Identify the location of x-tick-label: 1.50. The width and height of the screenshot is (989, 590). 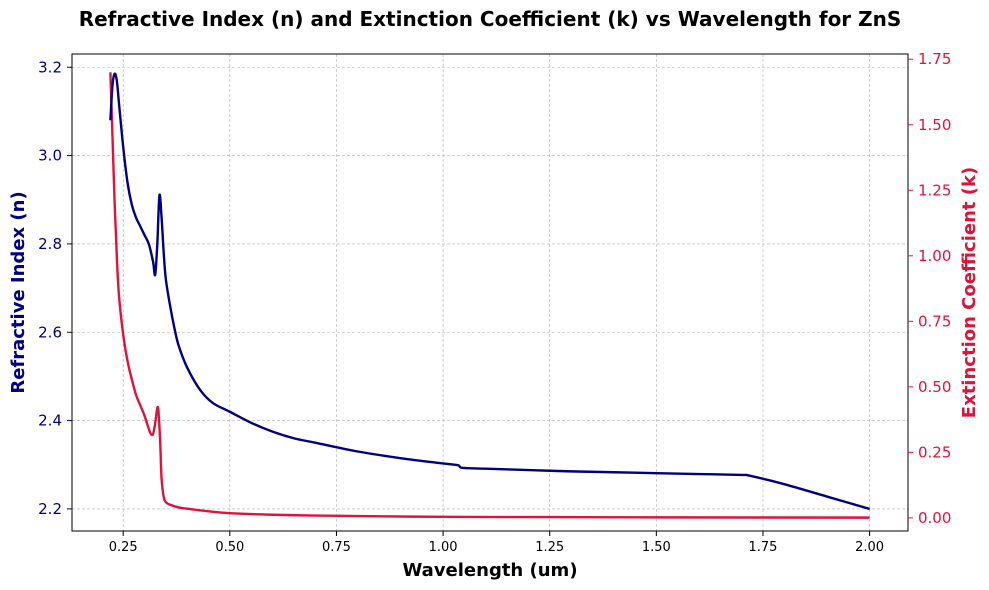
(656, 547).